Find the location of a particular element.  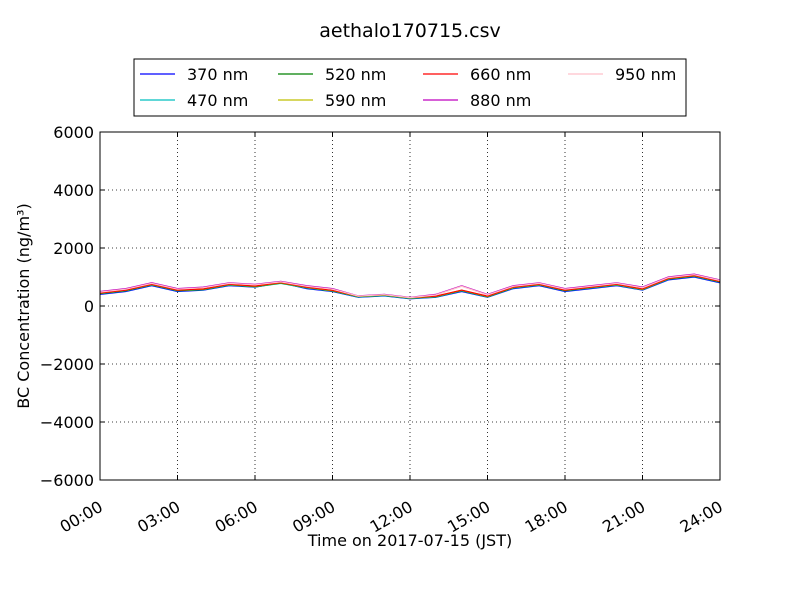

y-tick-label: 2000 is located at coordinates (73, 248).